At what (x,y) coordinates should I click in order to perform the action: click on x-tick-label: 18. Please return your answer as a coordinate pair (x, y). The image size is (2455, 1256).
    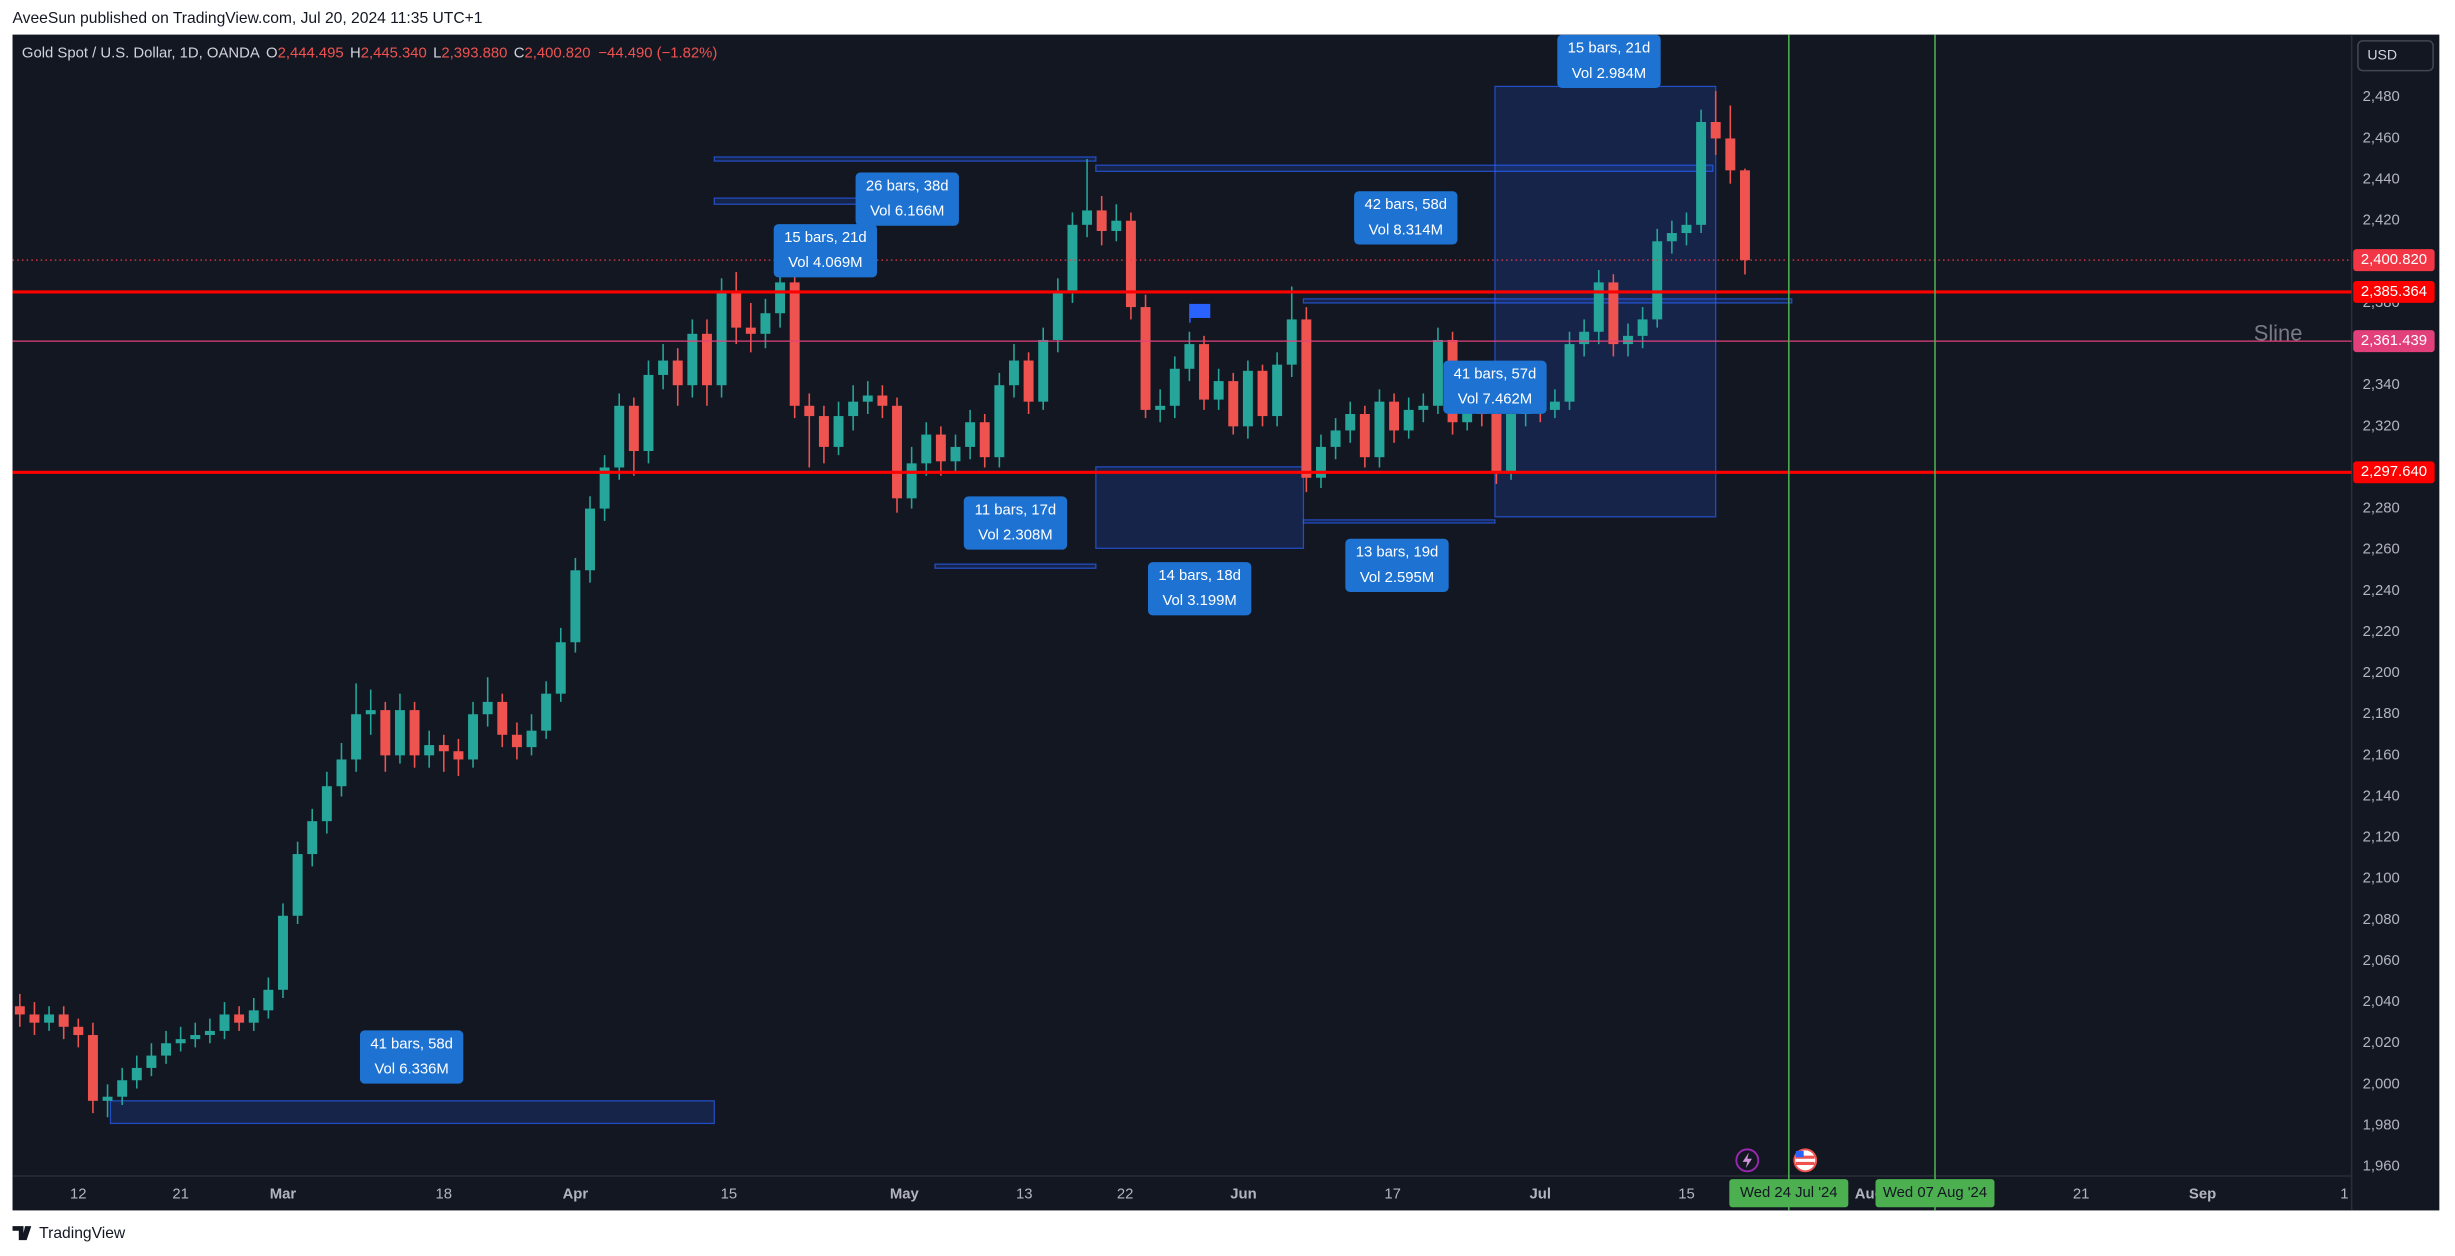
    Looking at the image, I should click on (444, 1195).